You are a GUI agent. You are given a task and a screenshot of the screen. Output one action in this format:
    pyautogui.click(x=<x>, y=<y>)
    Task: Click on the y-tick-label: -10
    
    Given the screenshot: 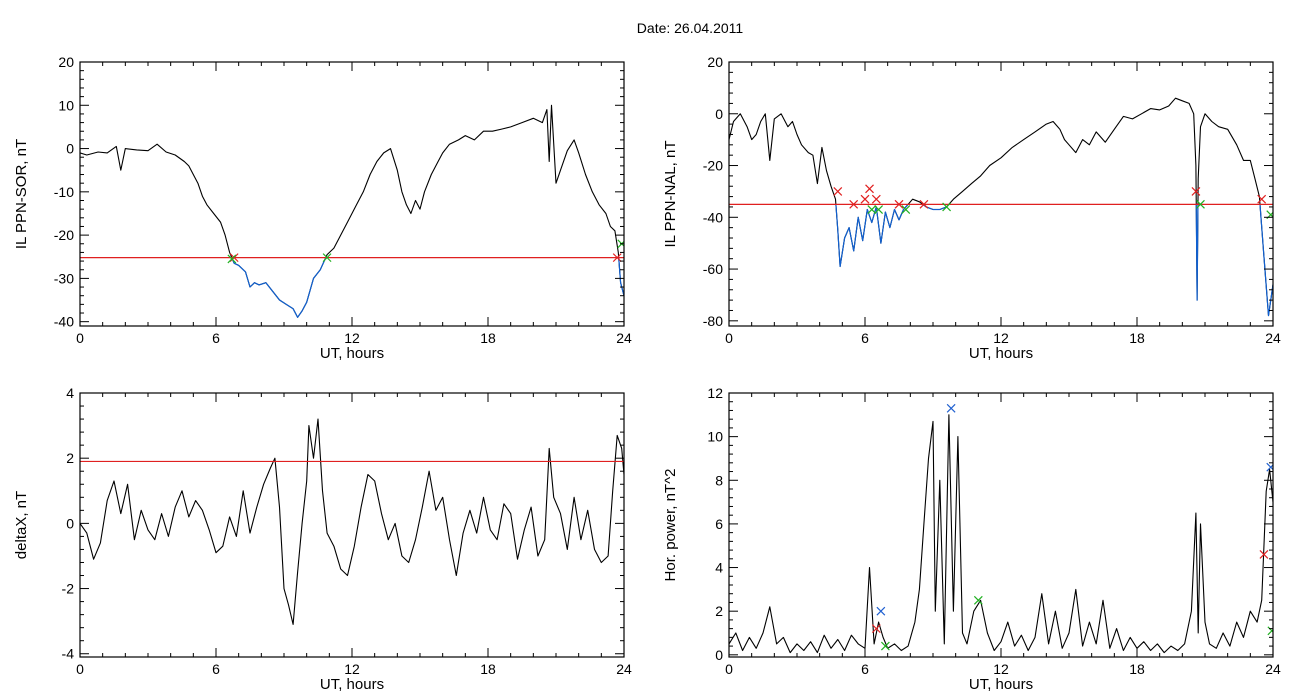 What is the action you would take?
    pyautogui.click(x=64, y=192)
    